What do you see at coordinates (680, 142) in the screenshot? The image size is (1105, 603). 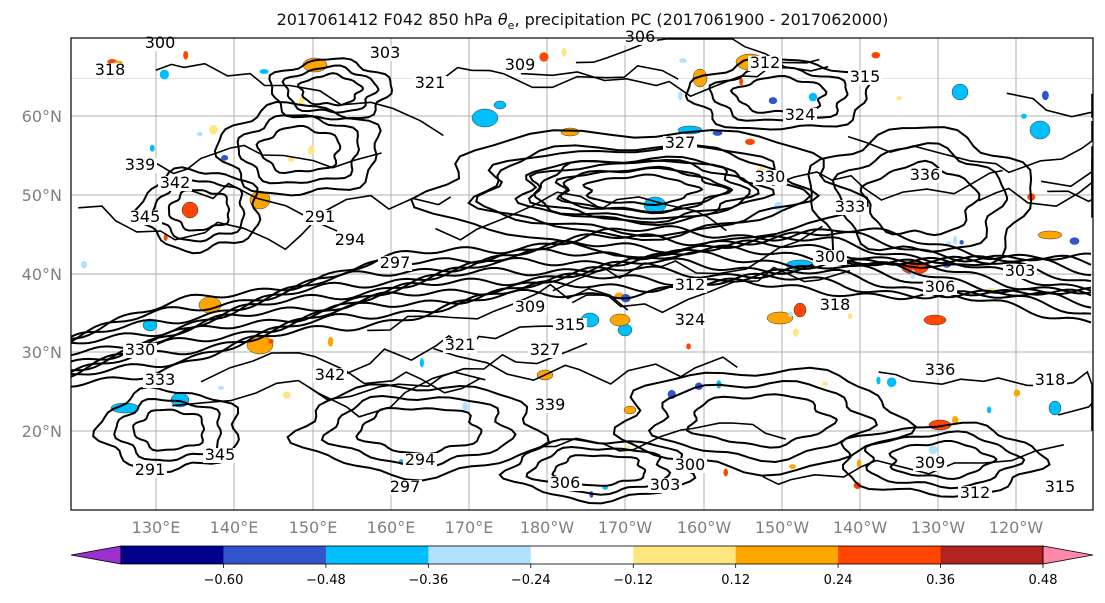 I see `svg-text: 327` at bounding box center [680, 142].